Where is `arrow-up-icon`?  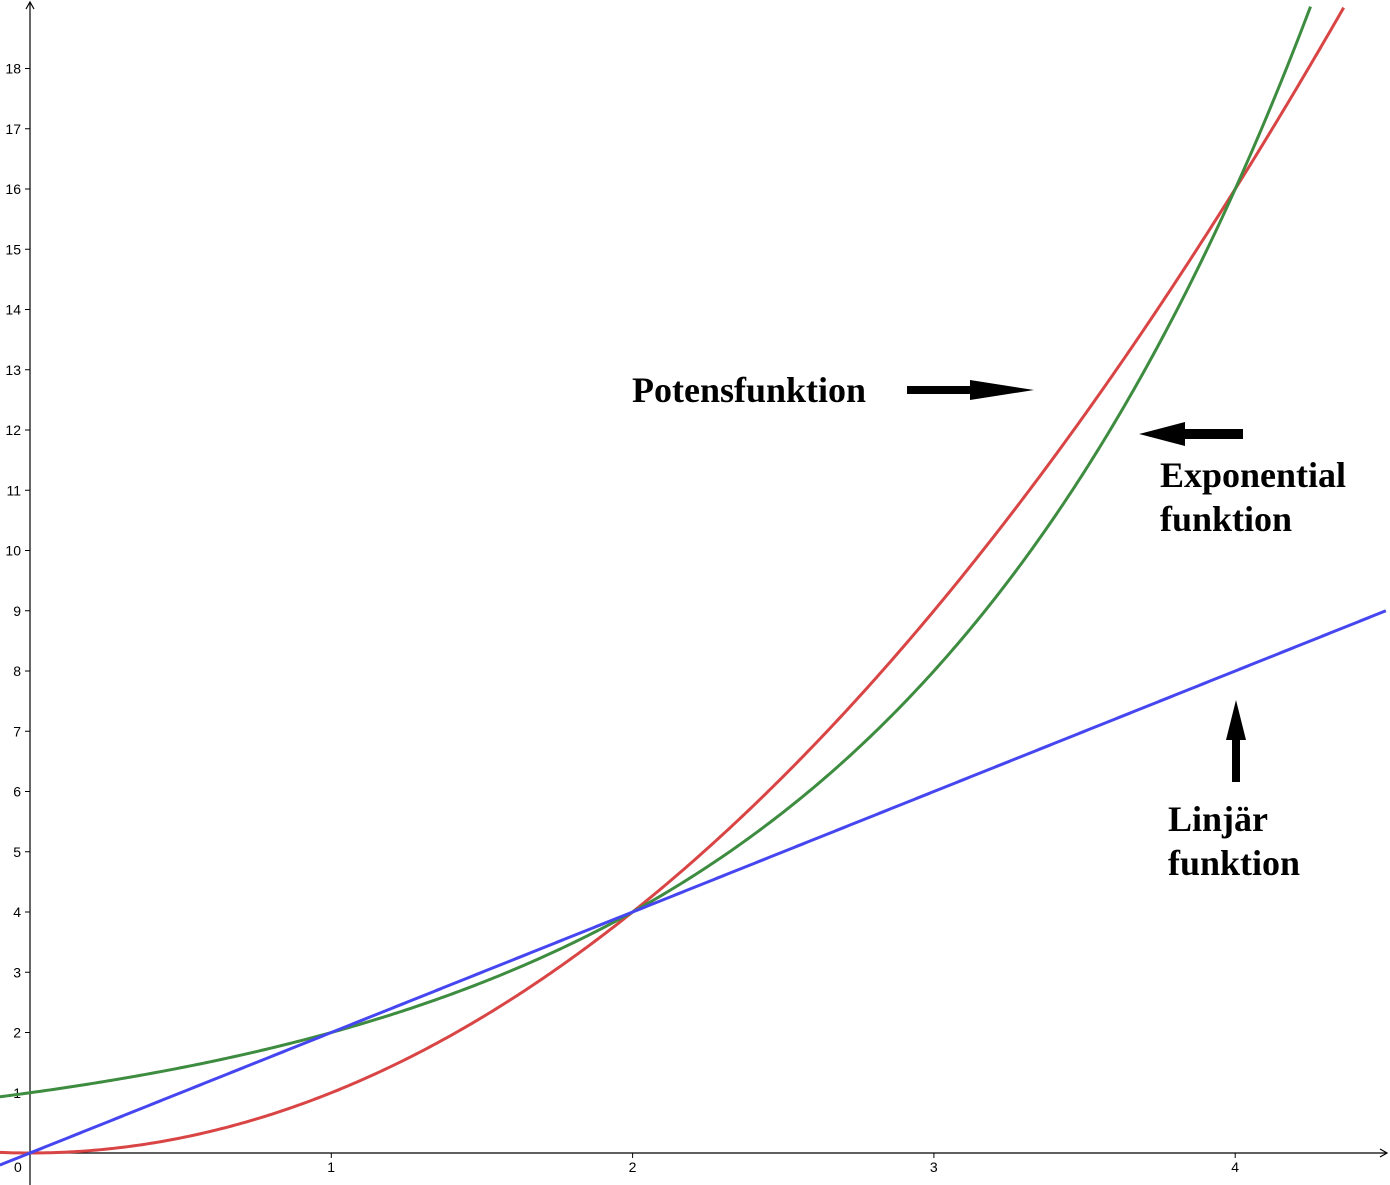
arrow-up-icon is located at coordinates (1236, 741).